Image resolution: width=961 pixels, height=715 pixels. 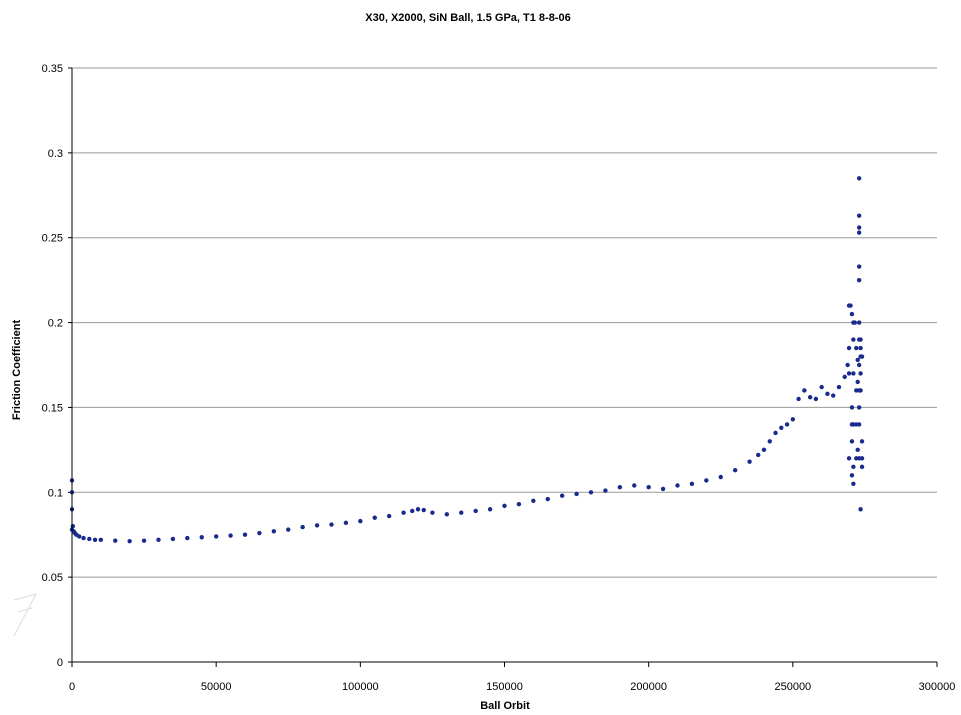 I want to click on x-tick-label: 0, so click(x=72, y=687).